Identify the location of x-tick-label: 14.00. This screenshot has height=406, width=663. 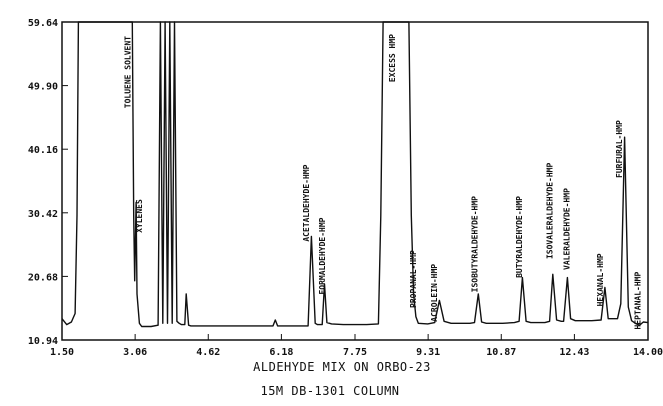
(648, 352).